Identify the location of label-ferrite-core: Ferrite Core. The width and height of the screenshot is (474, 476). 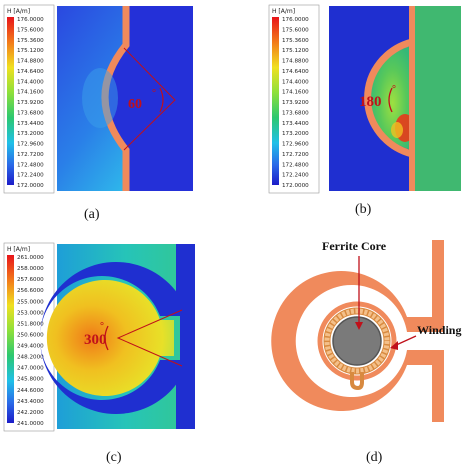
(354, 246).